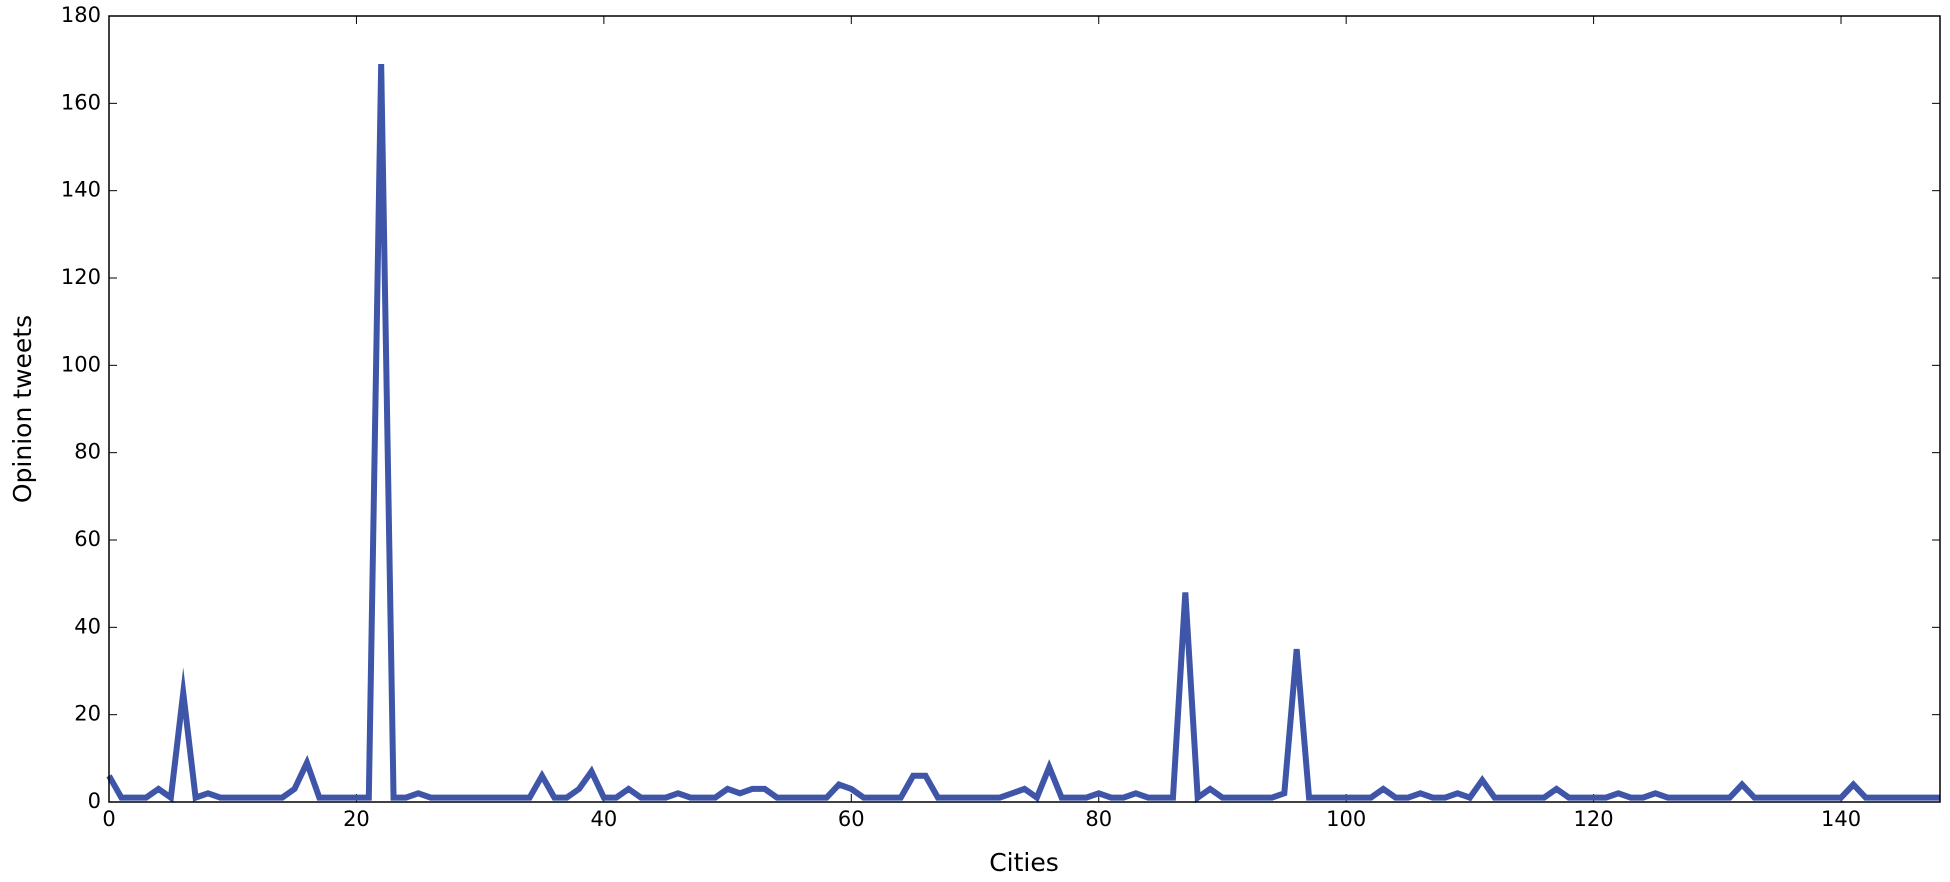  I want to click on y-axis-label: Opinion tweets, so click(22, 409).